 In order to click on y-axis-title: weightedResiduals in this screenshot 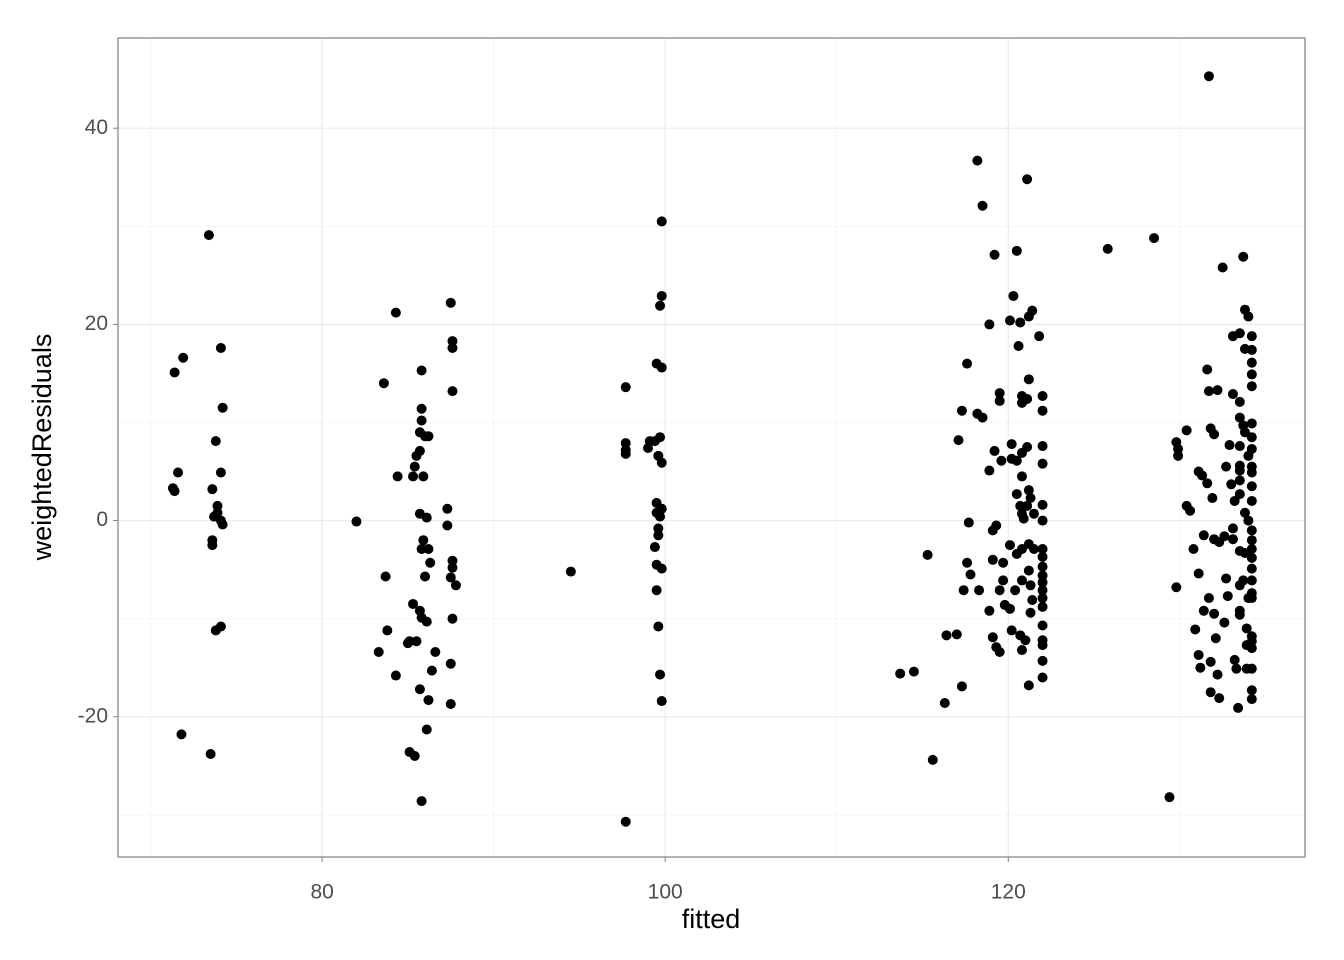, I will do `click(42, 448)`.